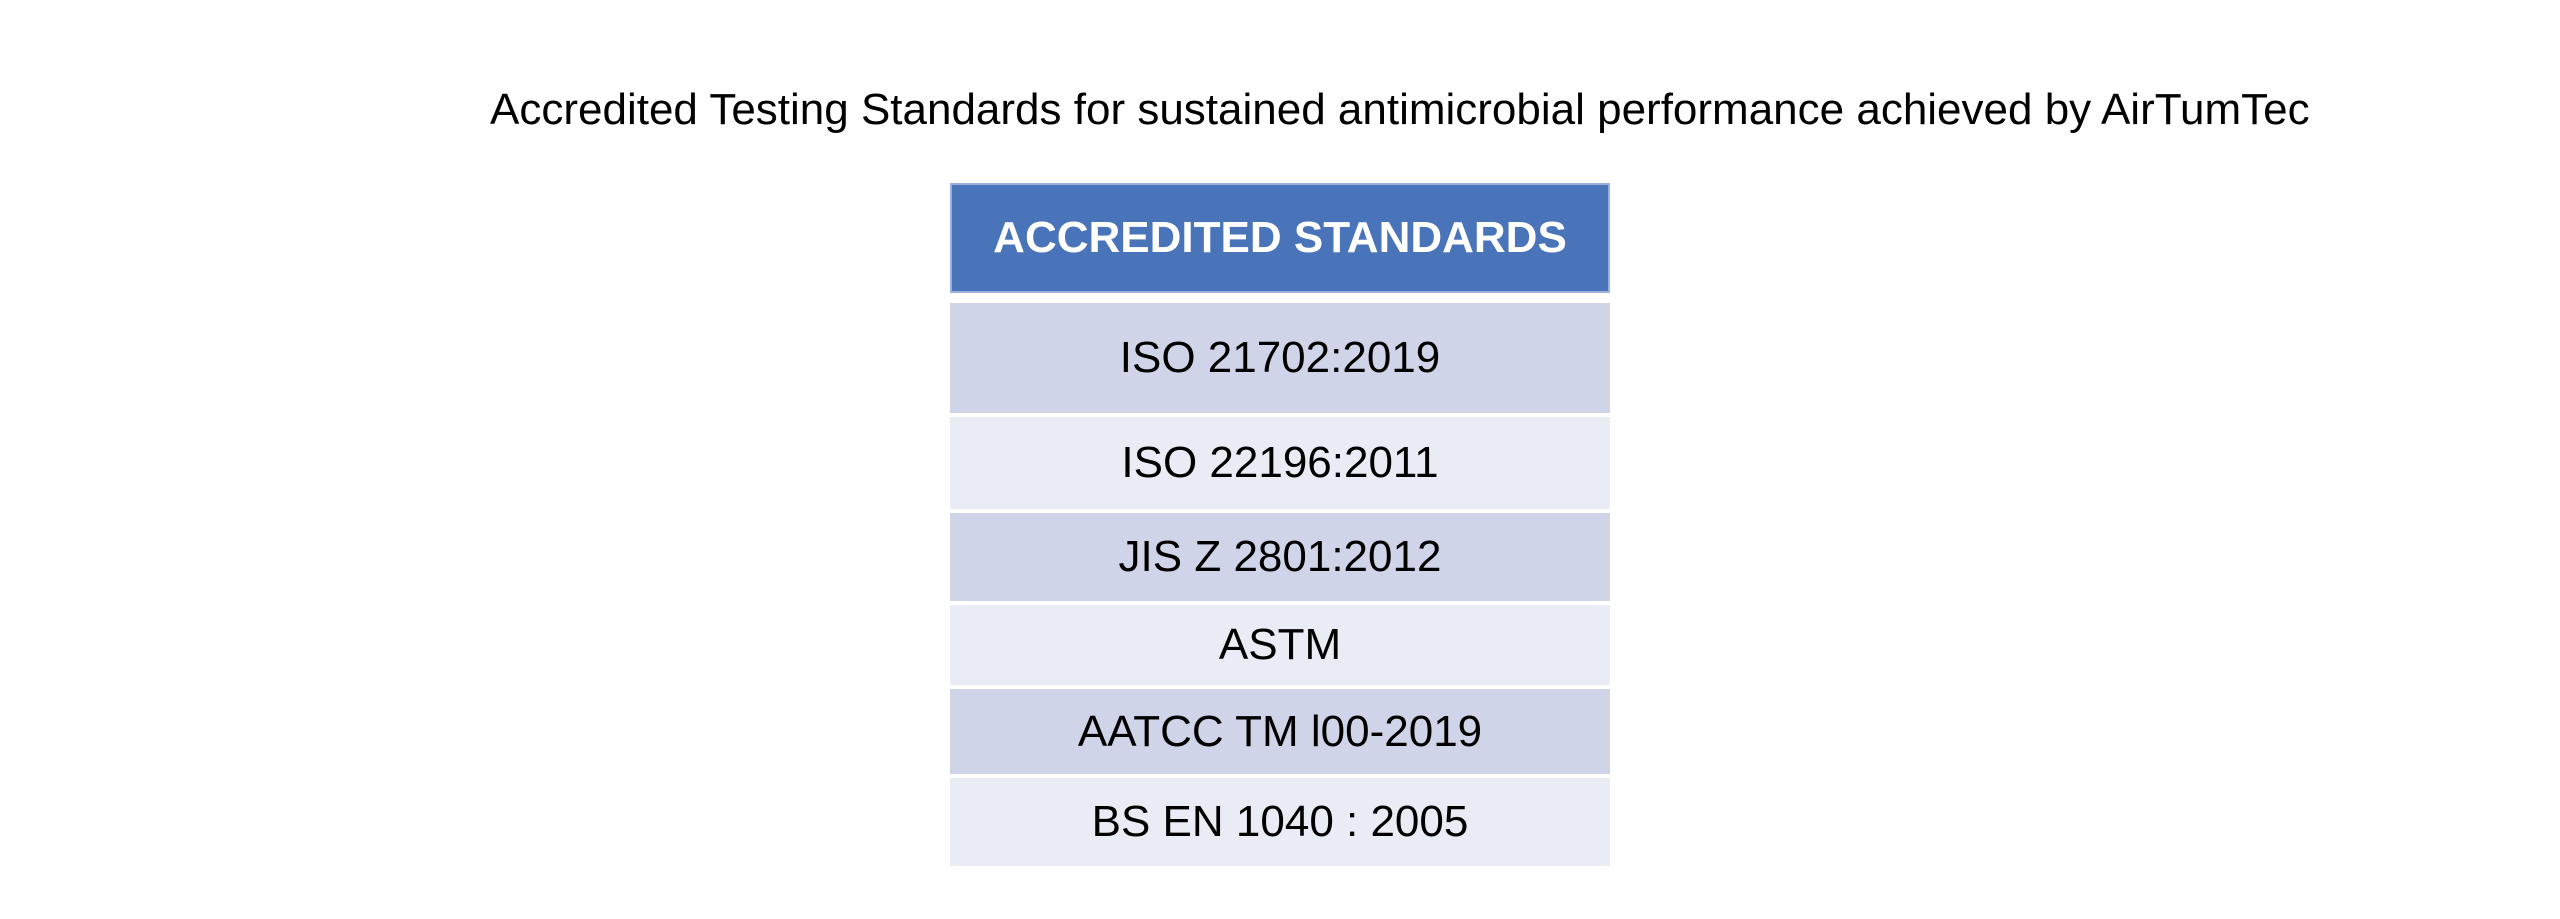  Describe the element at coordinates (1280, 645) in the screenshot. I see `table-row: ASTM` at that location.